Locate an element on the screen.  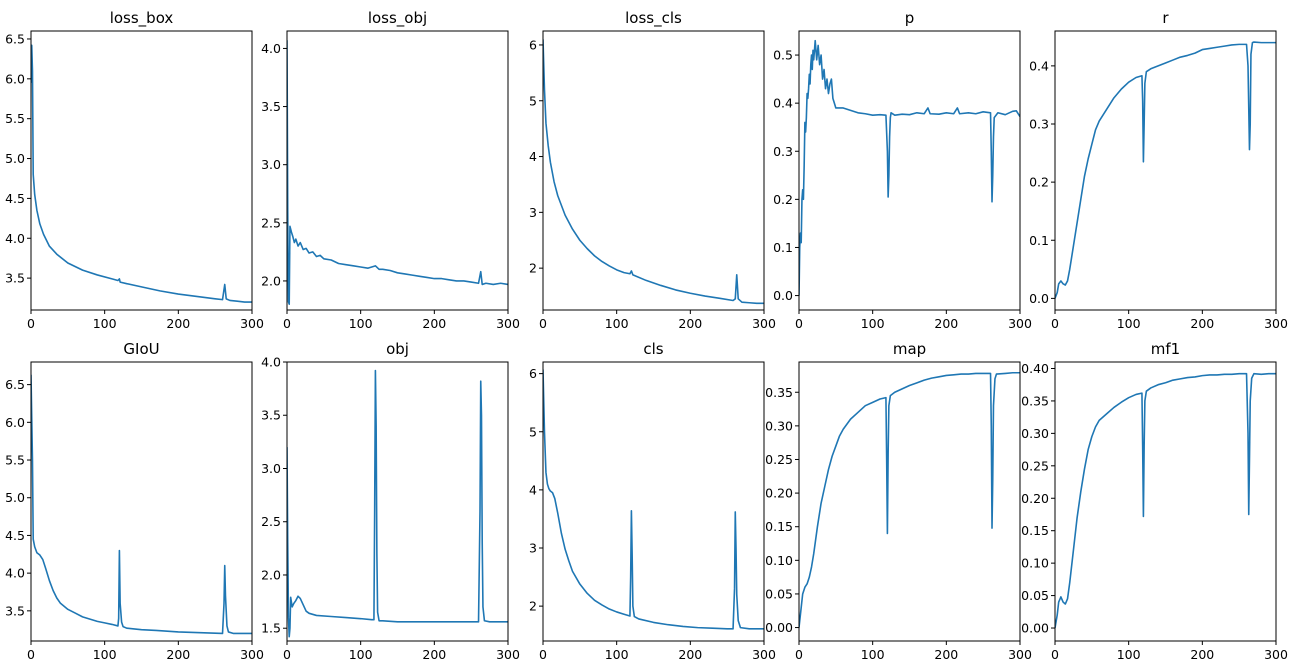
subplot-loss_obj: loss_obj 0 100 200 300 2.0 2.5 3.0 3.5 4.0 is located at coordinates (390, 170).